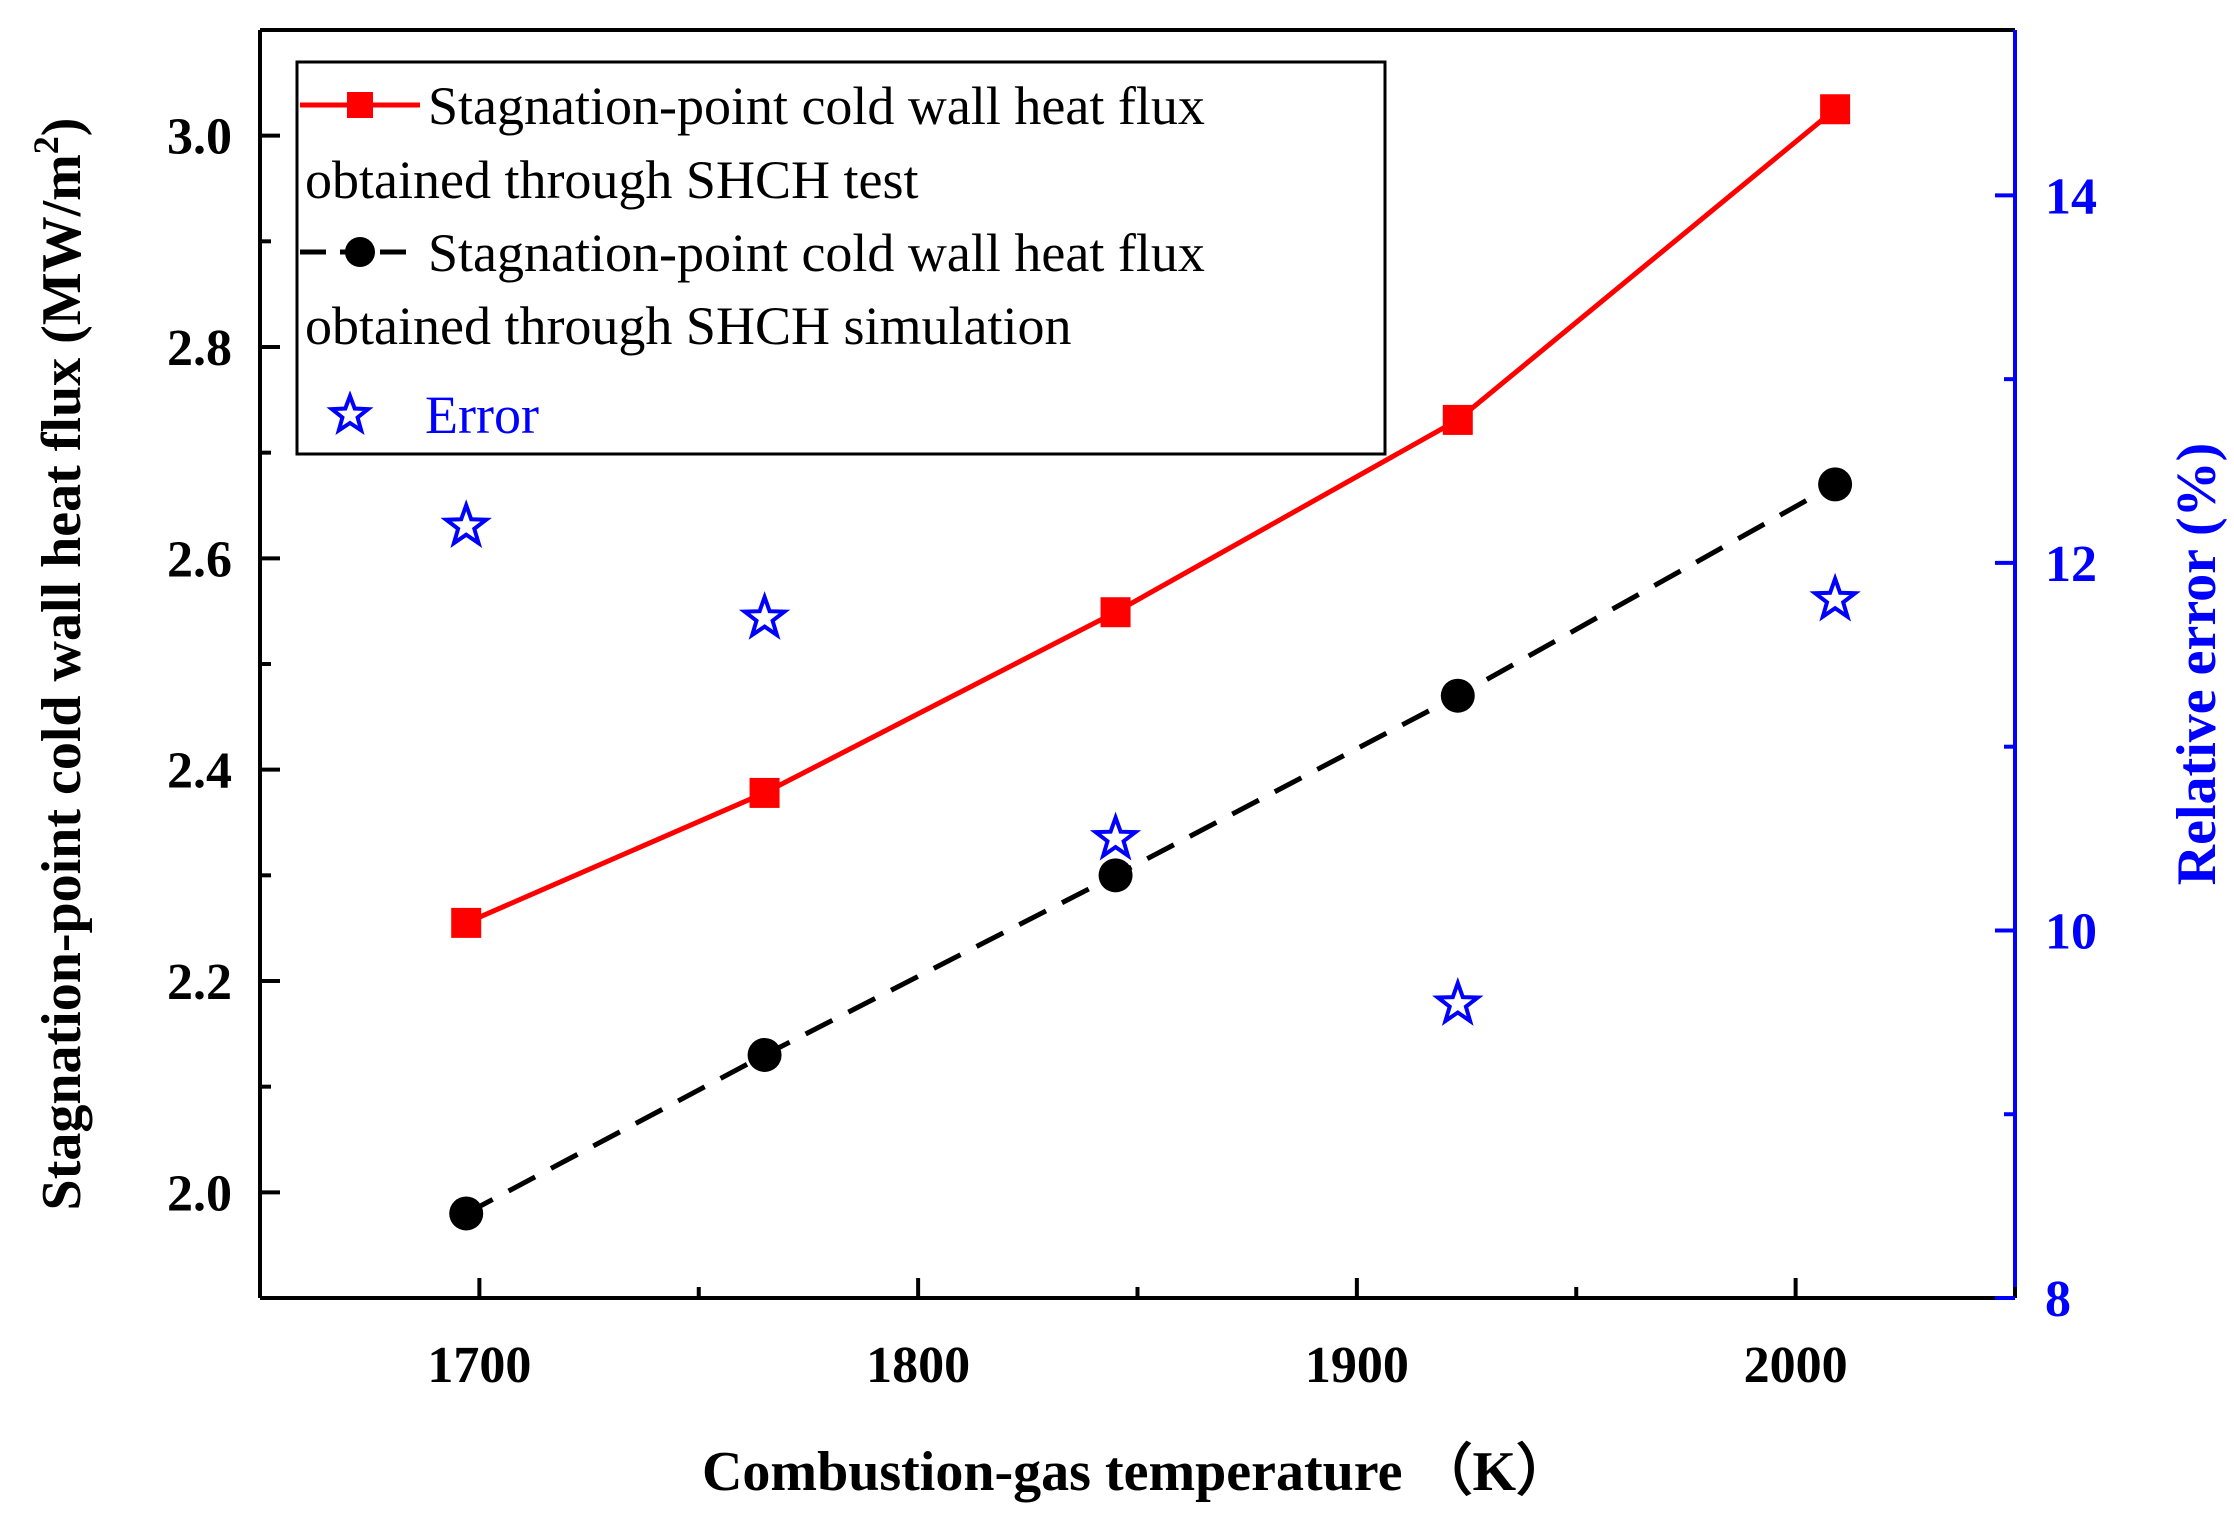 The height and width of the screenshot is (1526, 2234). What do you see at coordinates (479, 1365) in the screenshot?
I see `x-tick-label: 1700` at bounding box center [479, 1365].